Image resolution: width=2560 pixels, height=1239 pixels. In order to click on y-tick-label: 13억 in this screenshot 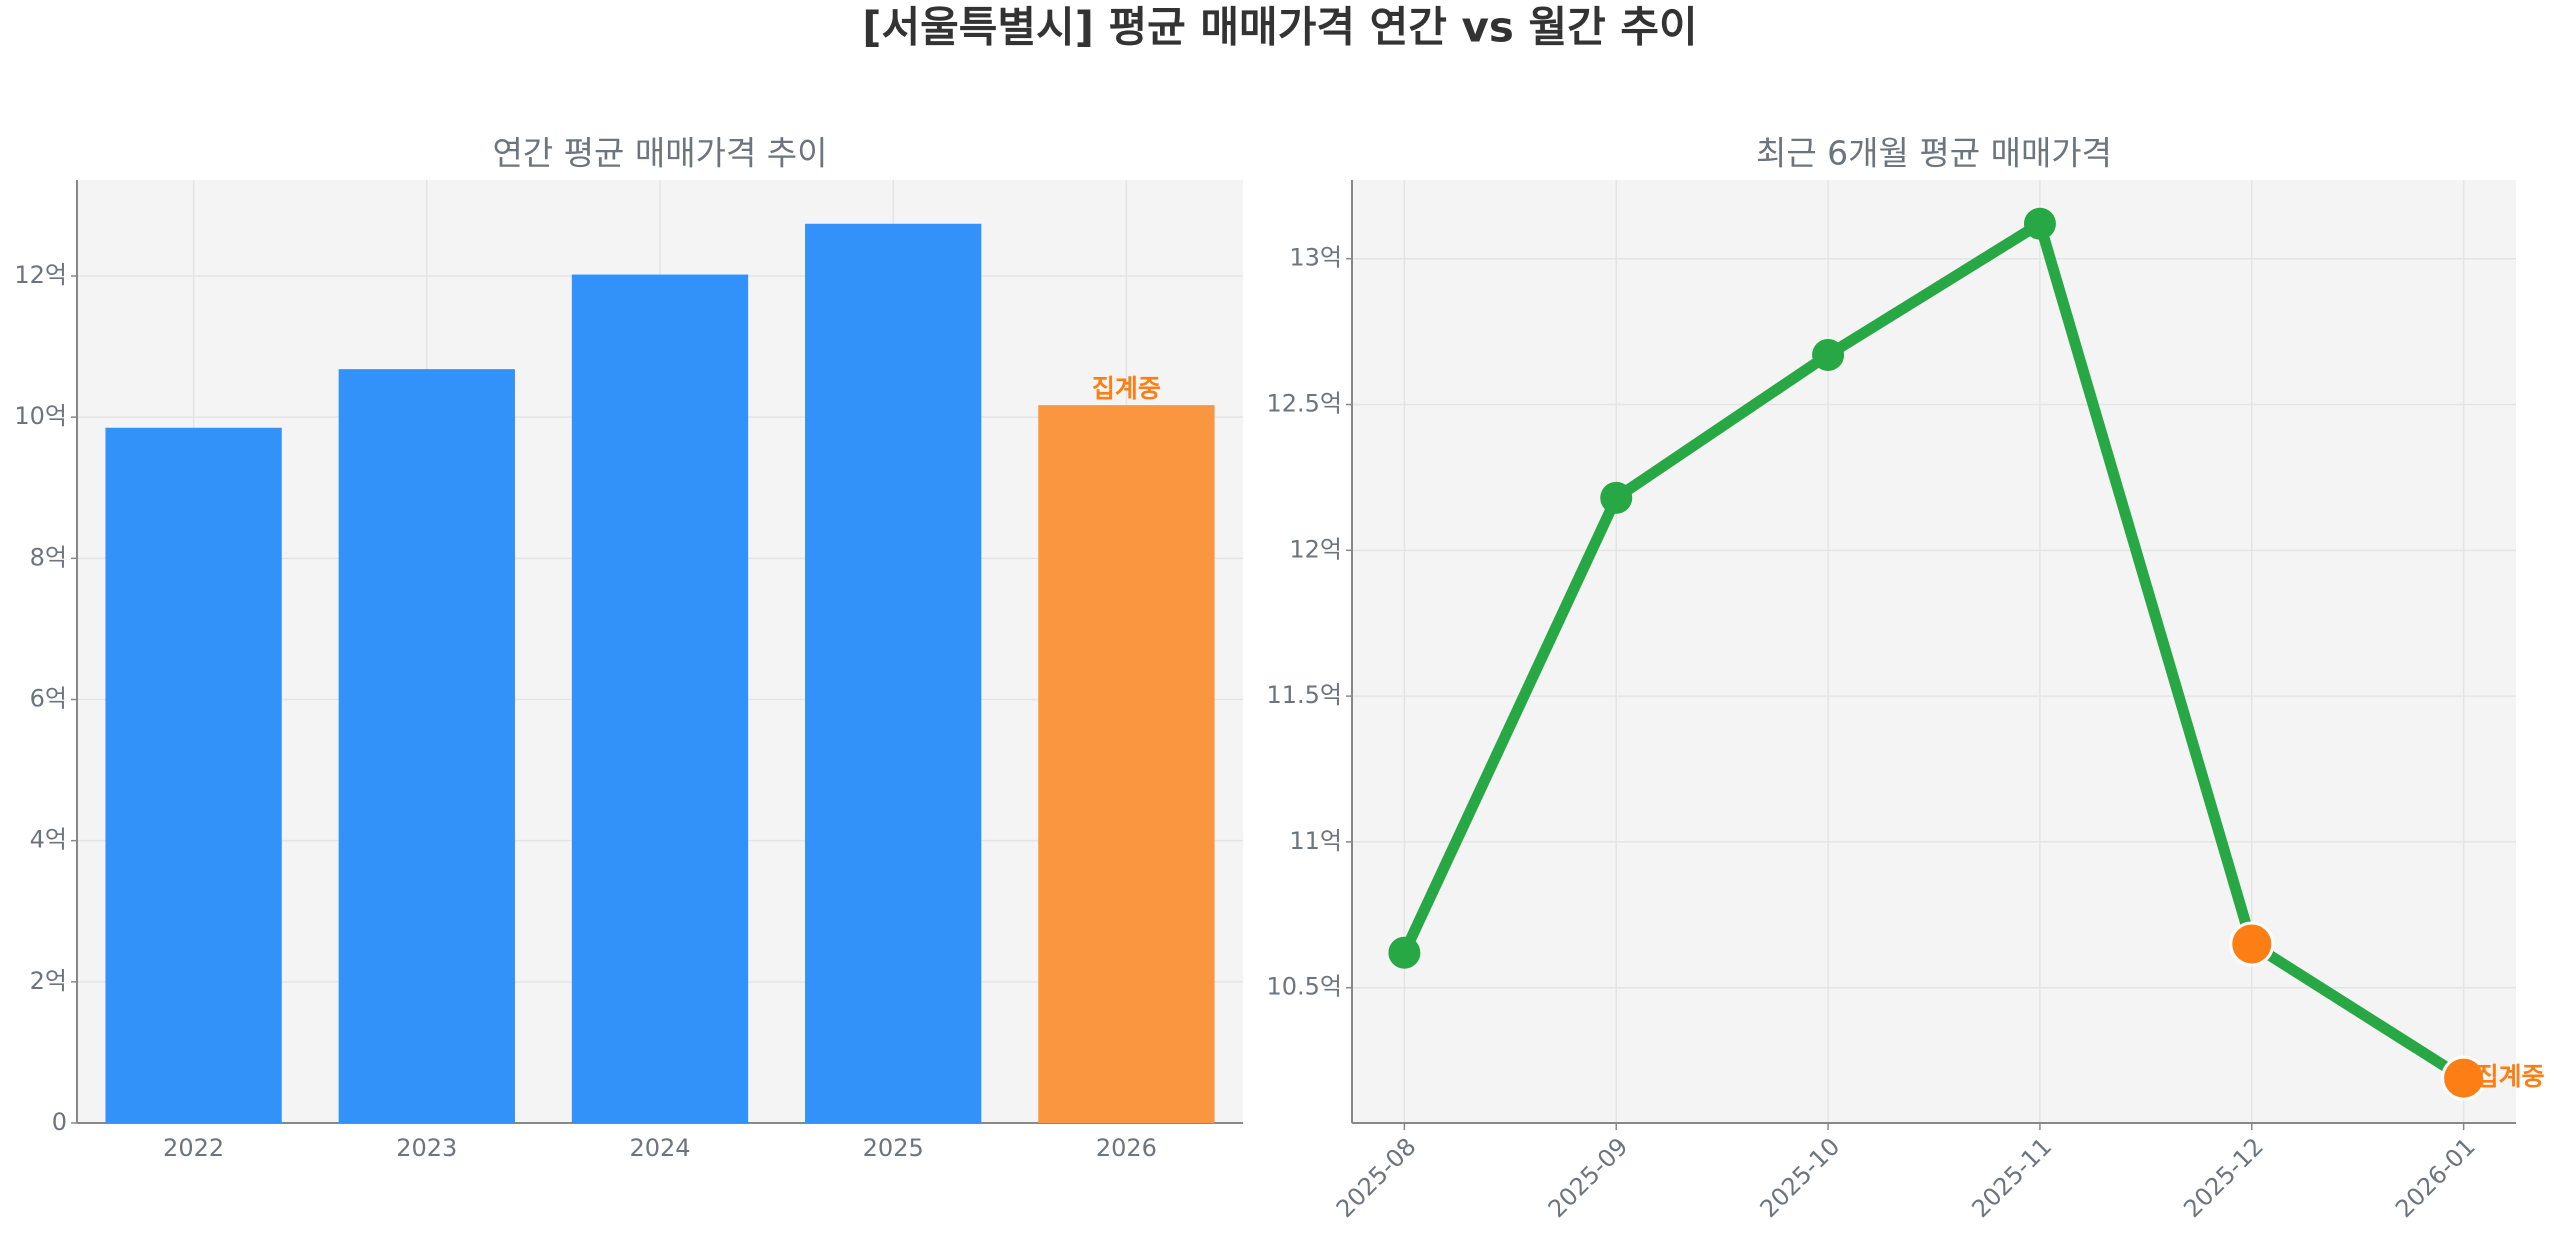, I will do `click(1315, 258)`.